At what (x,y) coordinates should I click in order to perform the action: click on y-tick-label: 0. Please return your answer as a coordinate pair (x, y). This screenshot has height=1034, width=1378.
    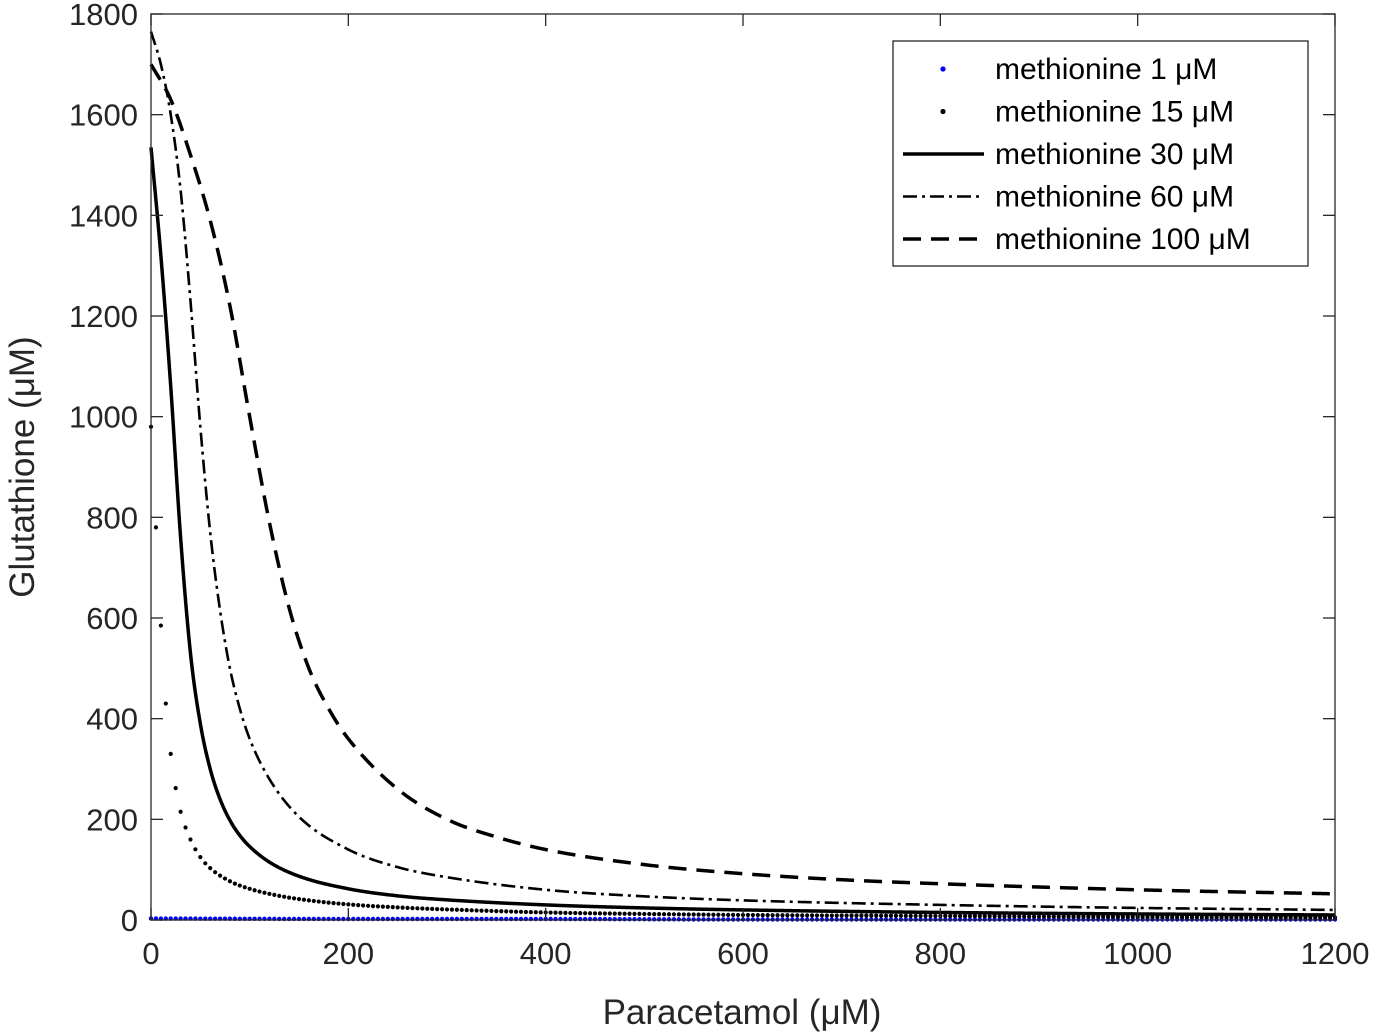
    Looking at the image, I should click on (129, 920).